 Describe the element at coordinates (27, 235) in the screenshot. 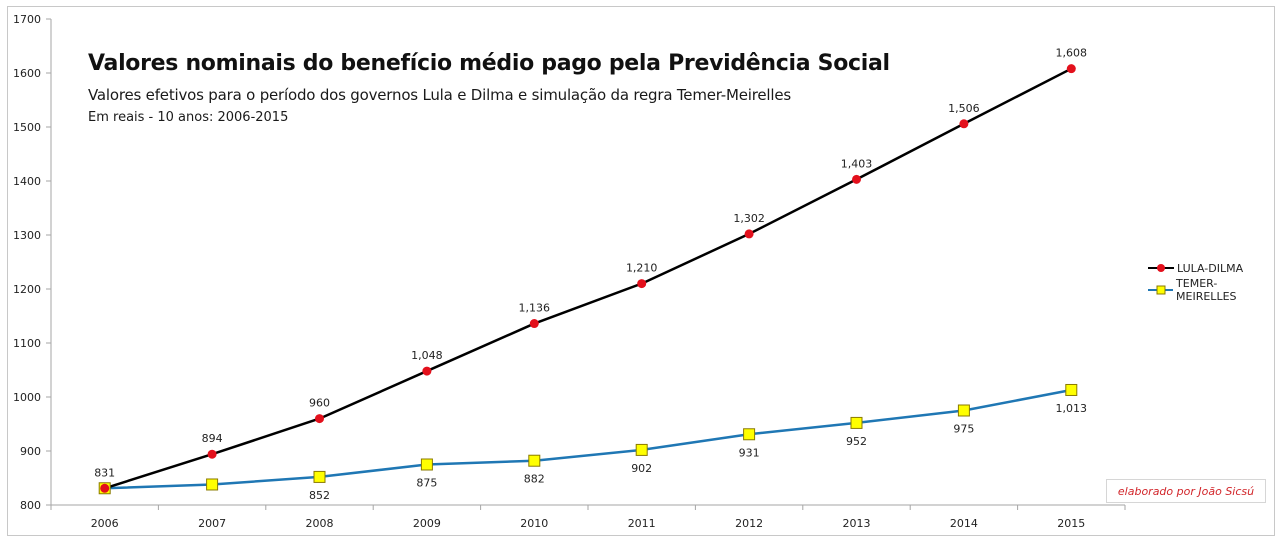

I see `y-tick-label: 1300` at that location.